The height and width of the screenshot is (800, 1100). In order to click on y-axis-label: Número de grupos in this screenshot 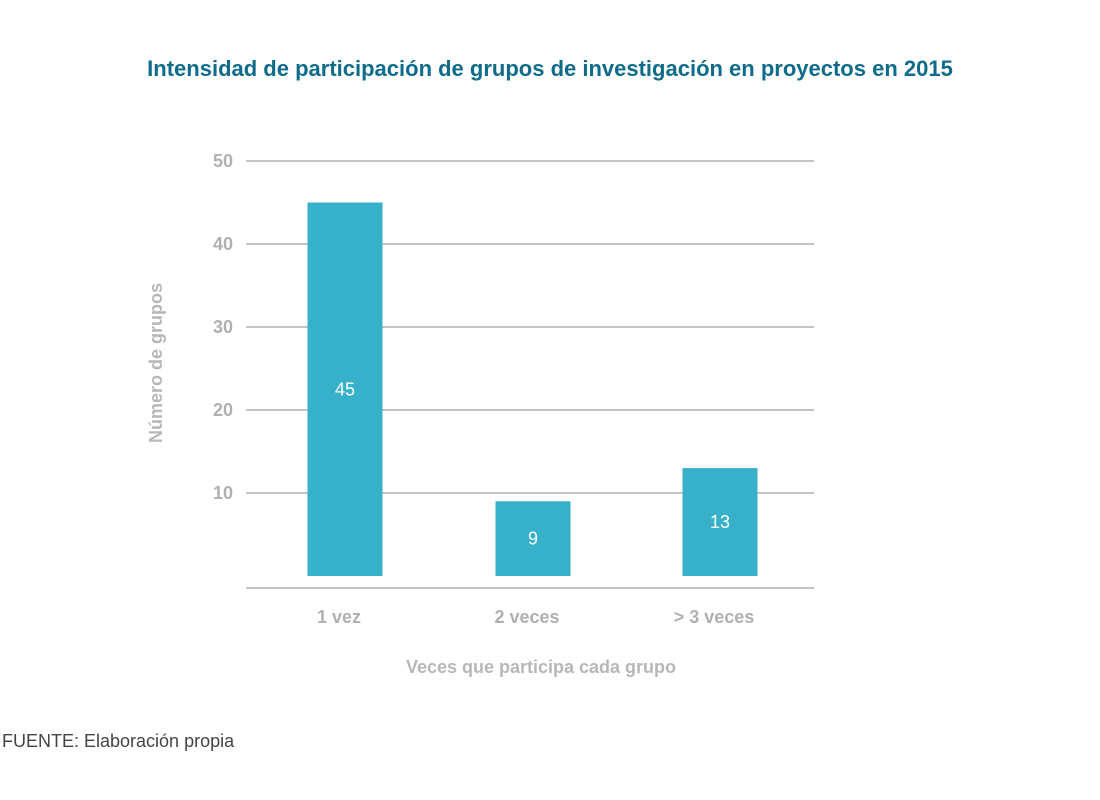, I will do `click(156, 363)`.